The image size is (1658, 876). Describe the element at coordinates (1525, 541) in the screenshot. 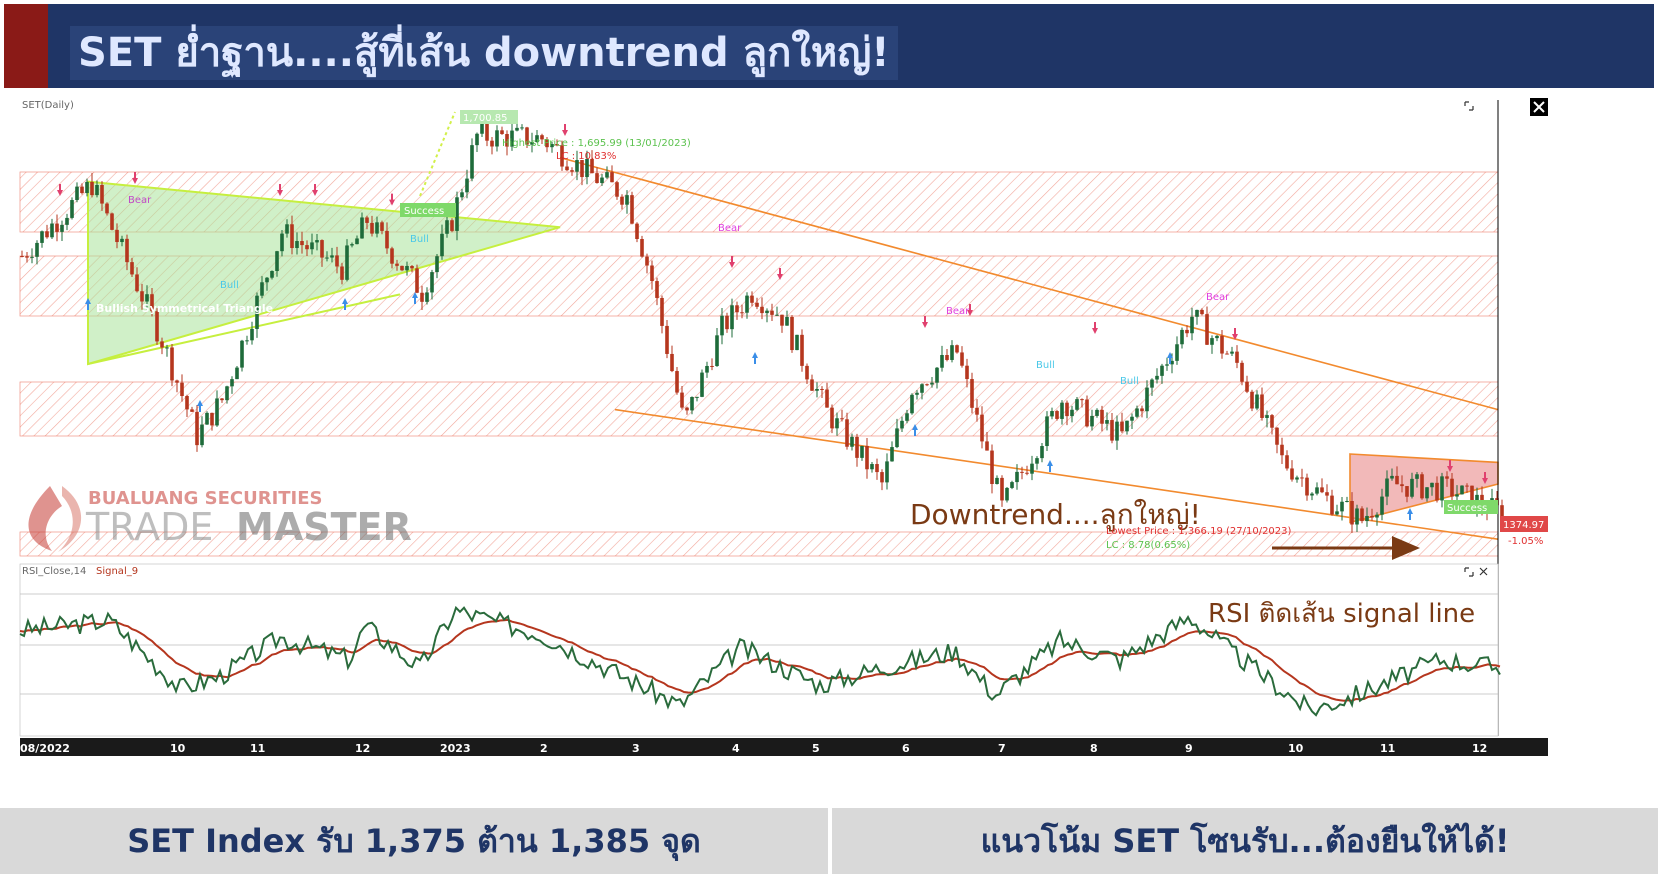

I see `change-label: -1.05%` at that location.